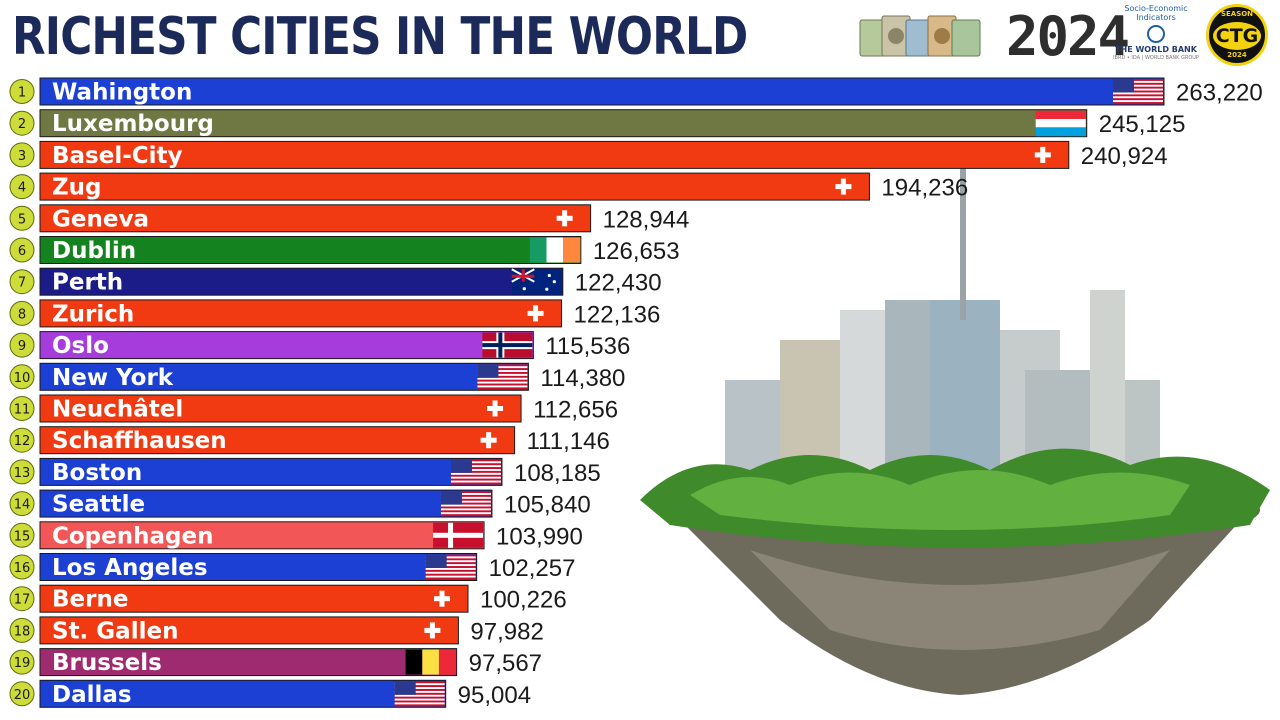  Describe the element at coordinates (1124, 156) in the screenshot. I see `value-label: 240,924` at that location.